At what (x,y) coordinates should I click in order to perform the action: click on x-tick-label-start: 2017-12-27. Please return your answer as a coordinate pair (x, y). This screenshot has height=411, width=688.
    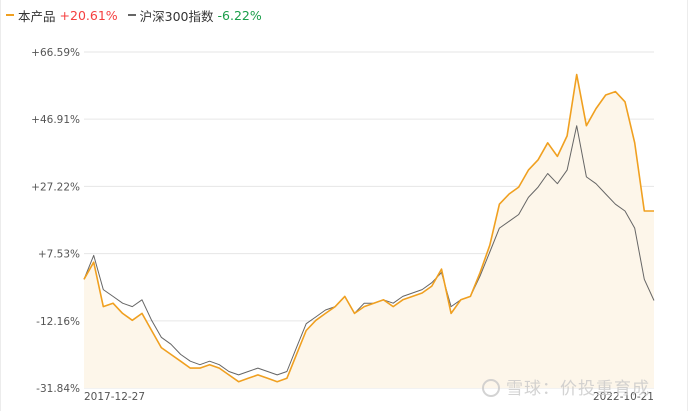
    Looking at the image, I should click on (114, 397).